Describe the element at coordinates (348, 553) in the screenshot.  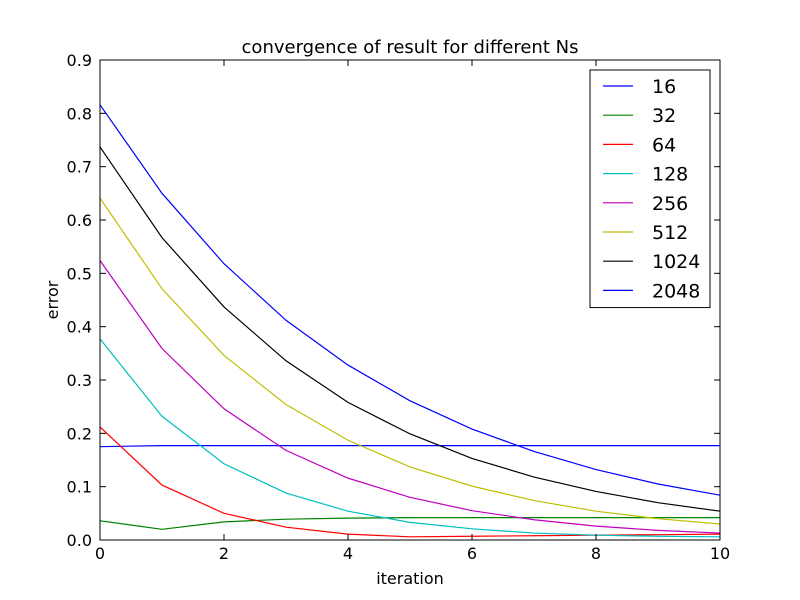
I see `x-tick-label: 4` at that location.